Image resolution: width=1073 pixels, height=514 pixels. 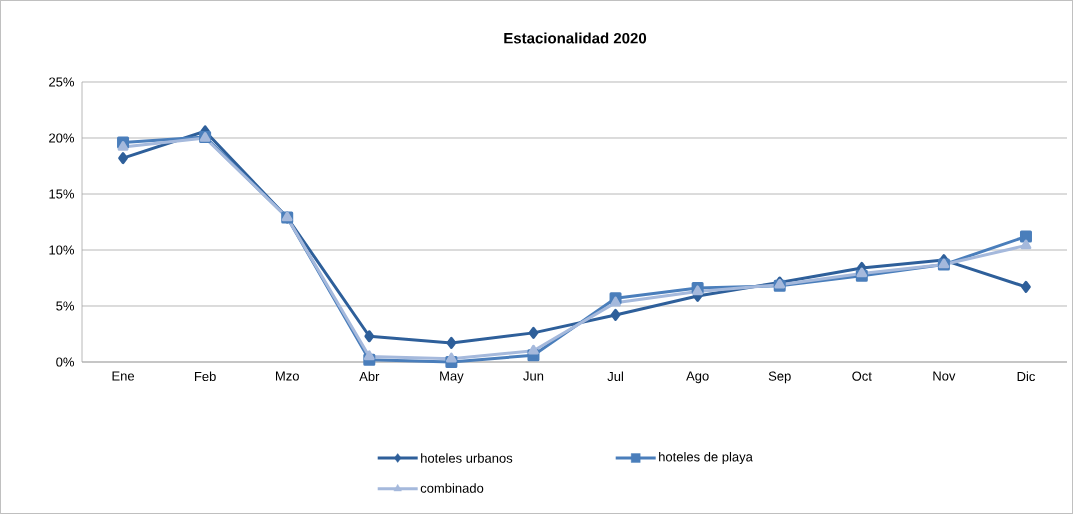 I want to click on x-tick-label: Feb, so click(x=205, y=376).